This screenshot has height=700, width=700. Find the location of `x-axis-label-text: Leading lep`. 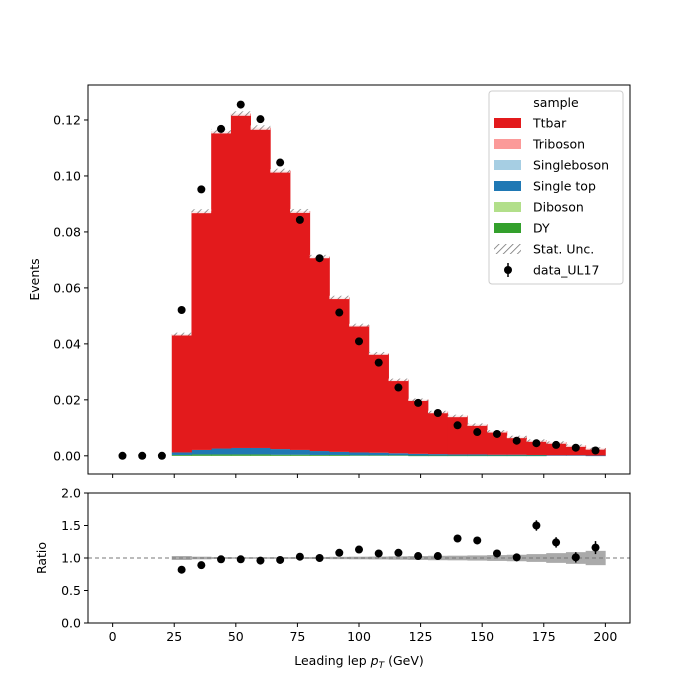

x-axis-label-text: Leading lep is located at coordinates (332, 660).